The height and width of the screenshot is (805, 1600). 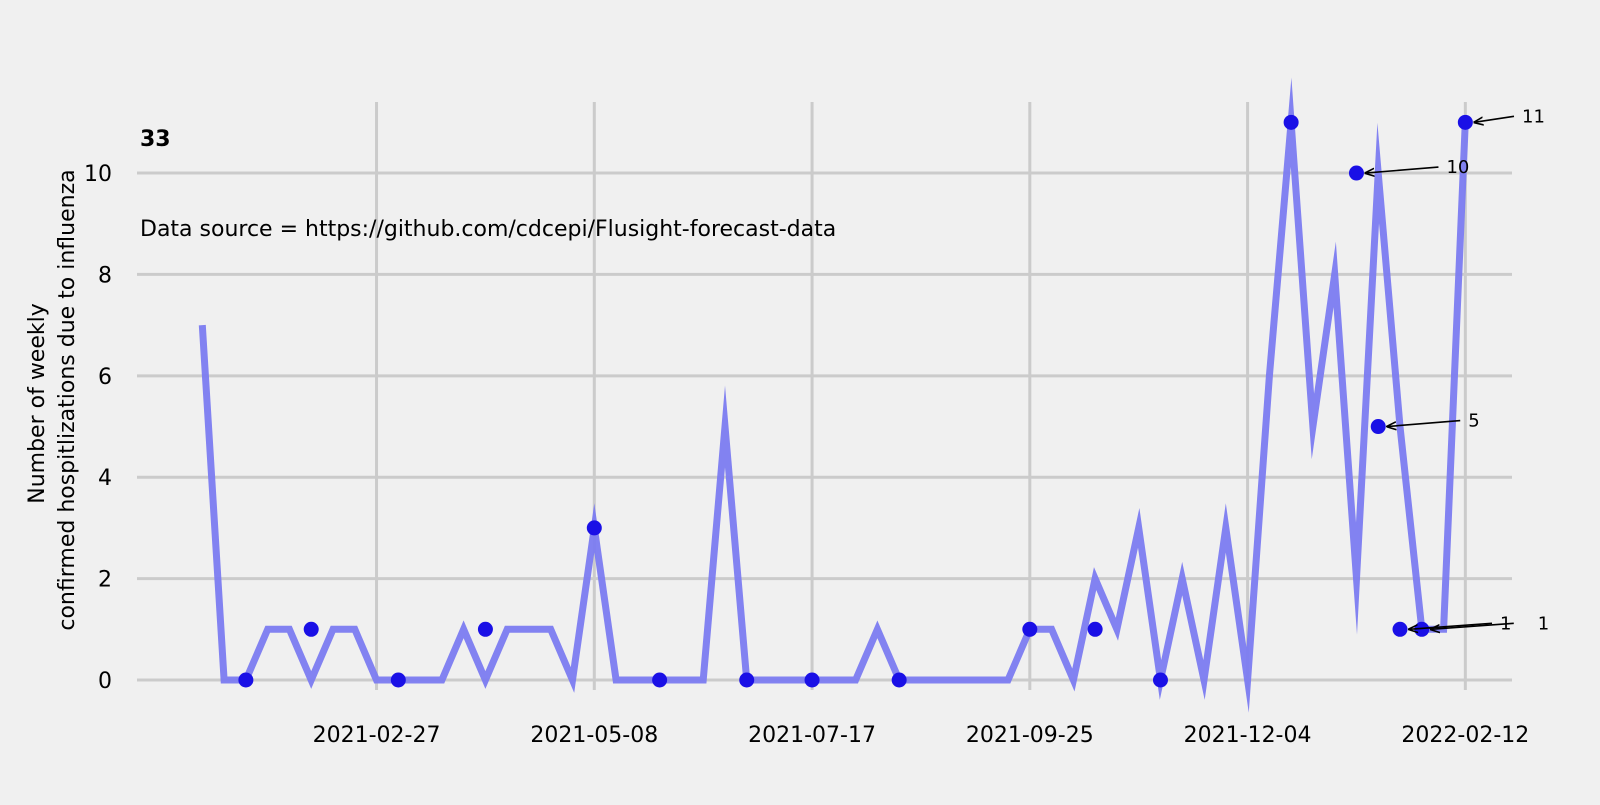 What do you see at coordinates (1533, 116) in the screenshot?
I see `annotation-label: 11` at bounding box center [1533, 116].